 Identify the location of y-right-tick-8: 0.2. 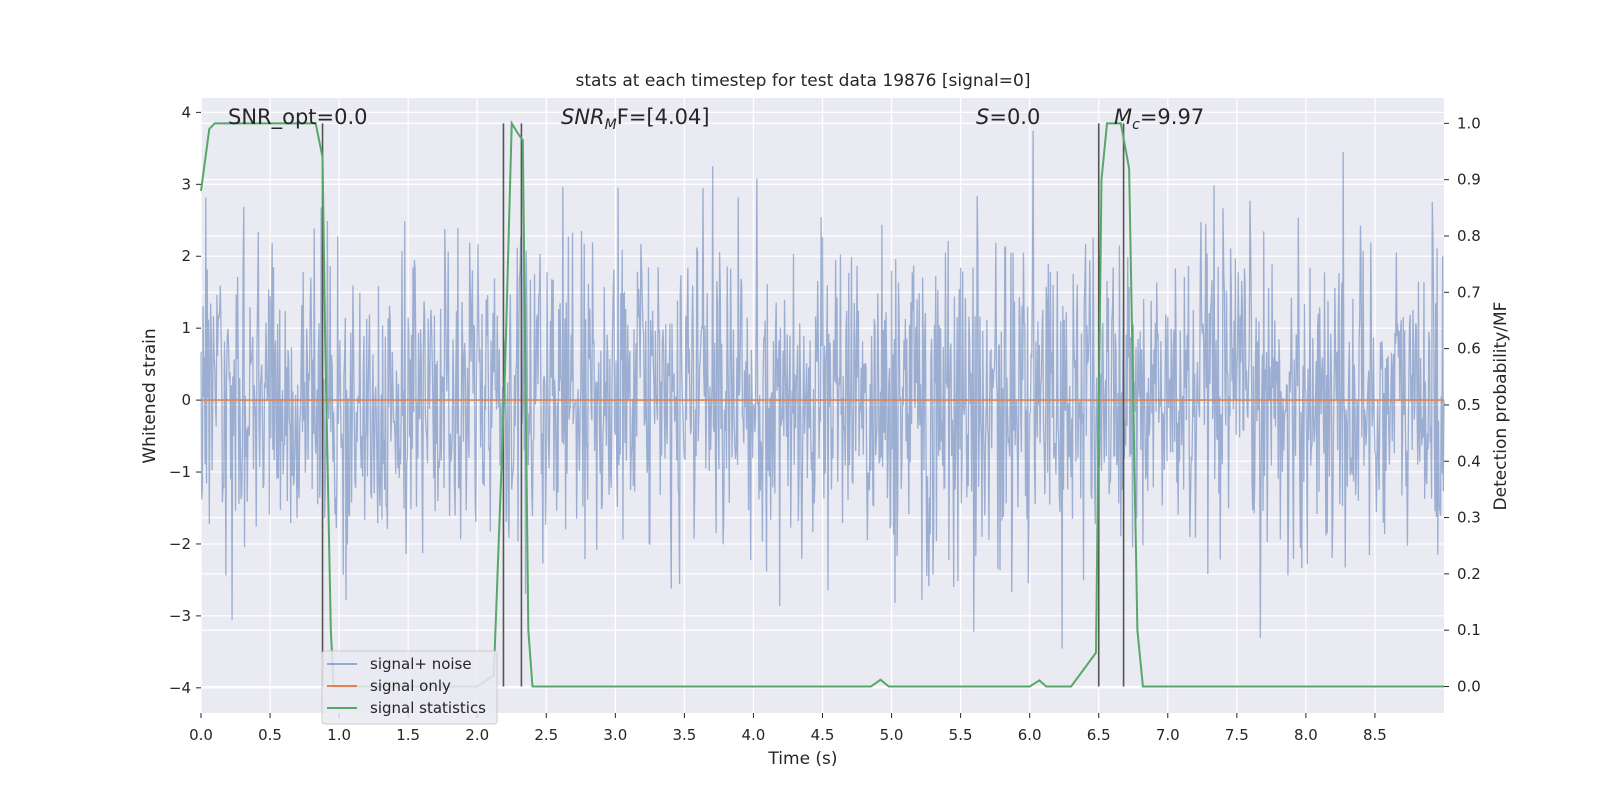
(1469, 574).